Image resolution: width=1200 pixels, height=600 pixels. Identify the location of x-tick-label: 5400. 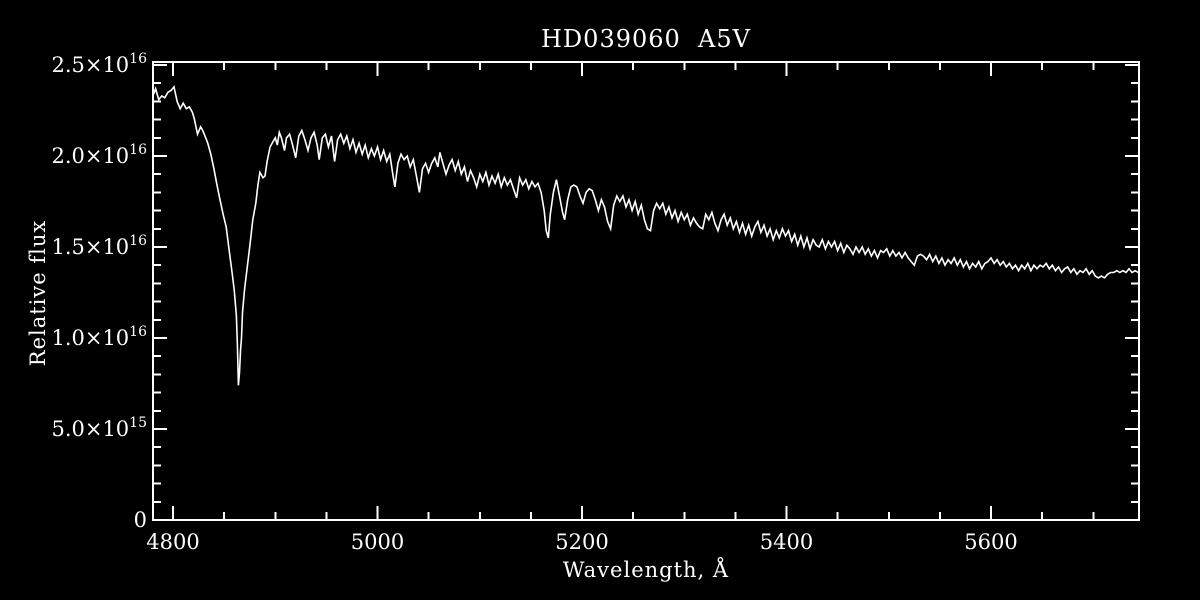
(786, 542).